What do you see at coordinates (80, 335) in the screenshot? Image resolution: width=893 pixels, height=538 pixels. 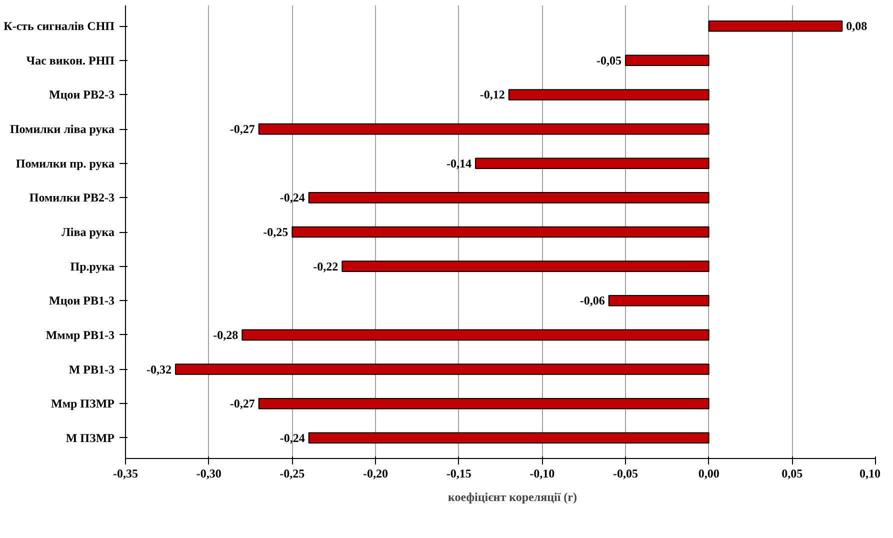 I see `y-tick-label: Мммр РВ1-3` at bounding box center [80, 335].